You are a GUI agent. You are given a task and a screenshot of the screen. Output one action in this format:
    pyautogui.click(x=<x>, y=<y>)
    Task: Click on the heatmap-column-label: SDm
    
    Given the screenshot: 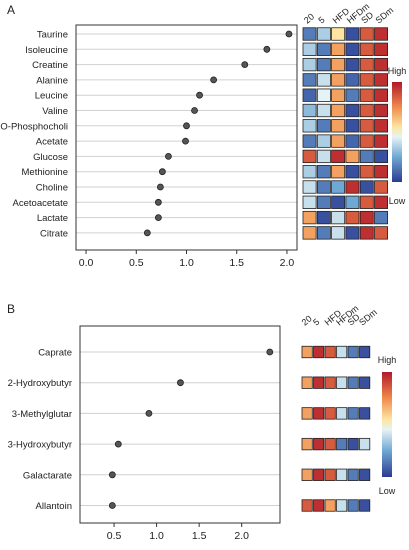 What is the action you would take?
    pyautogui.click(x=368, y=317)
    